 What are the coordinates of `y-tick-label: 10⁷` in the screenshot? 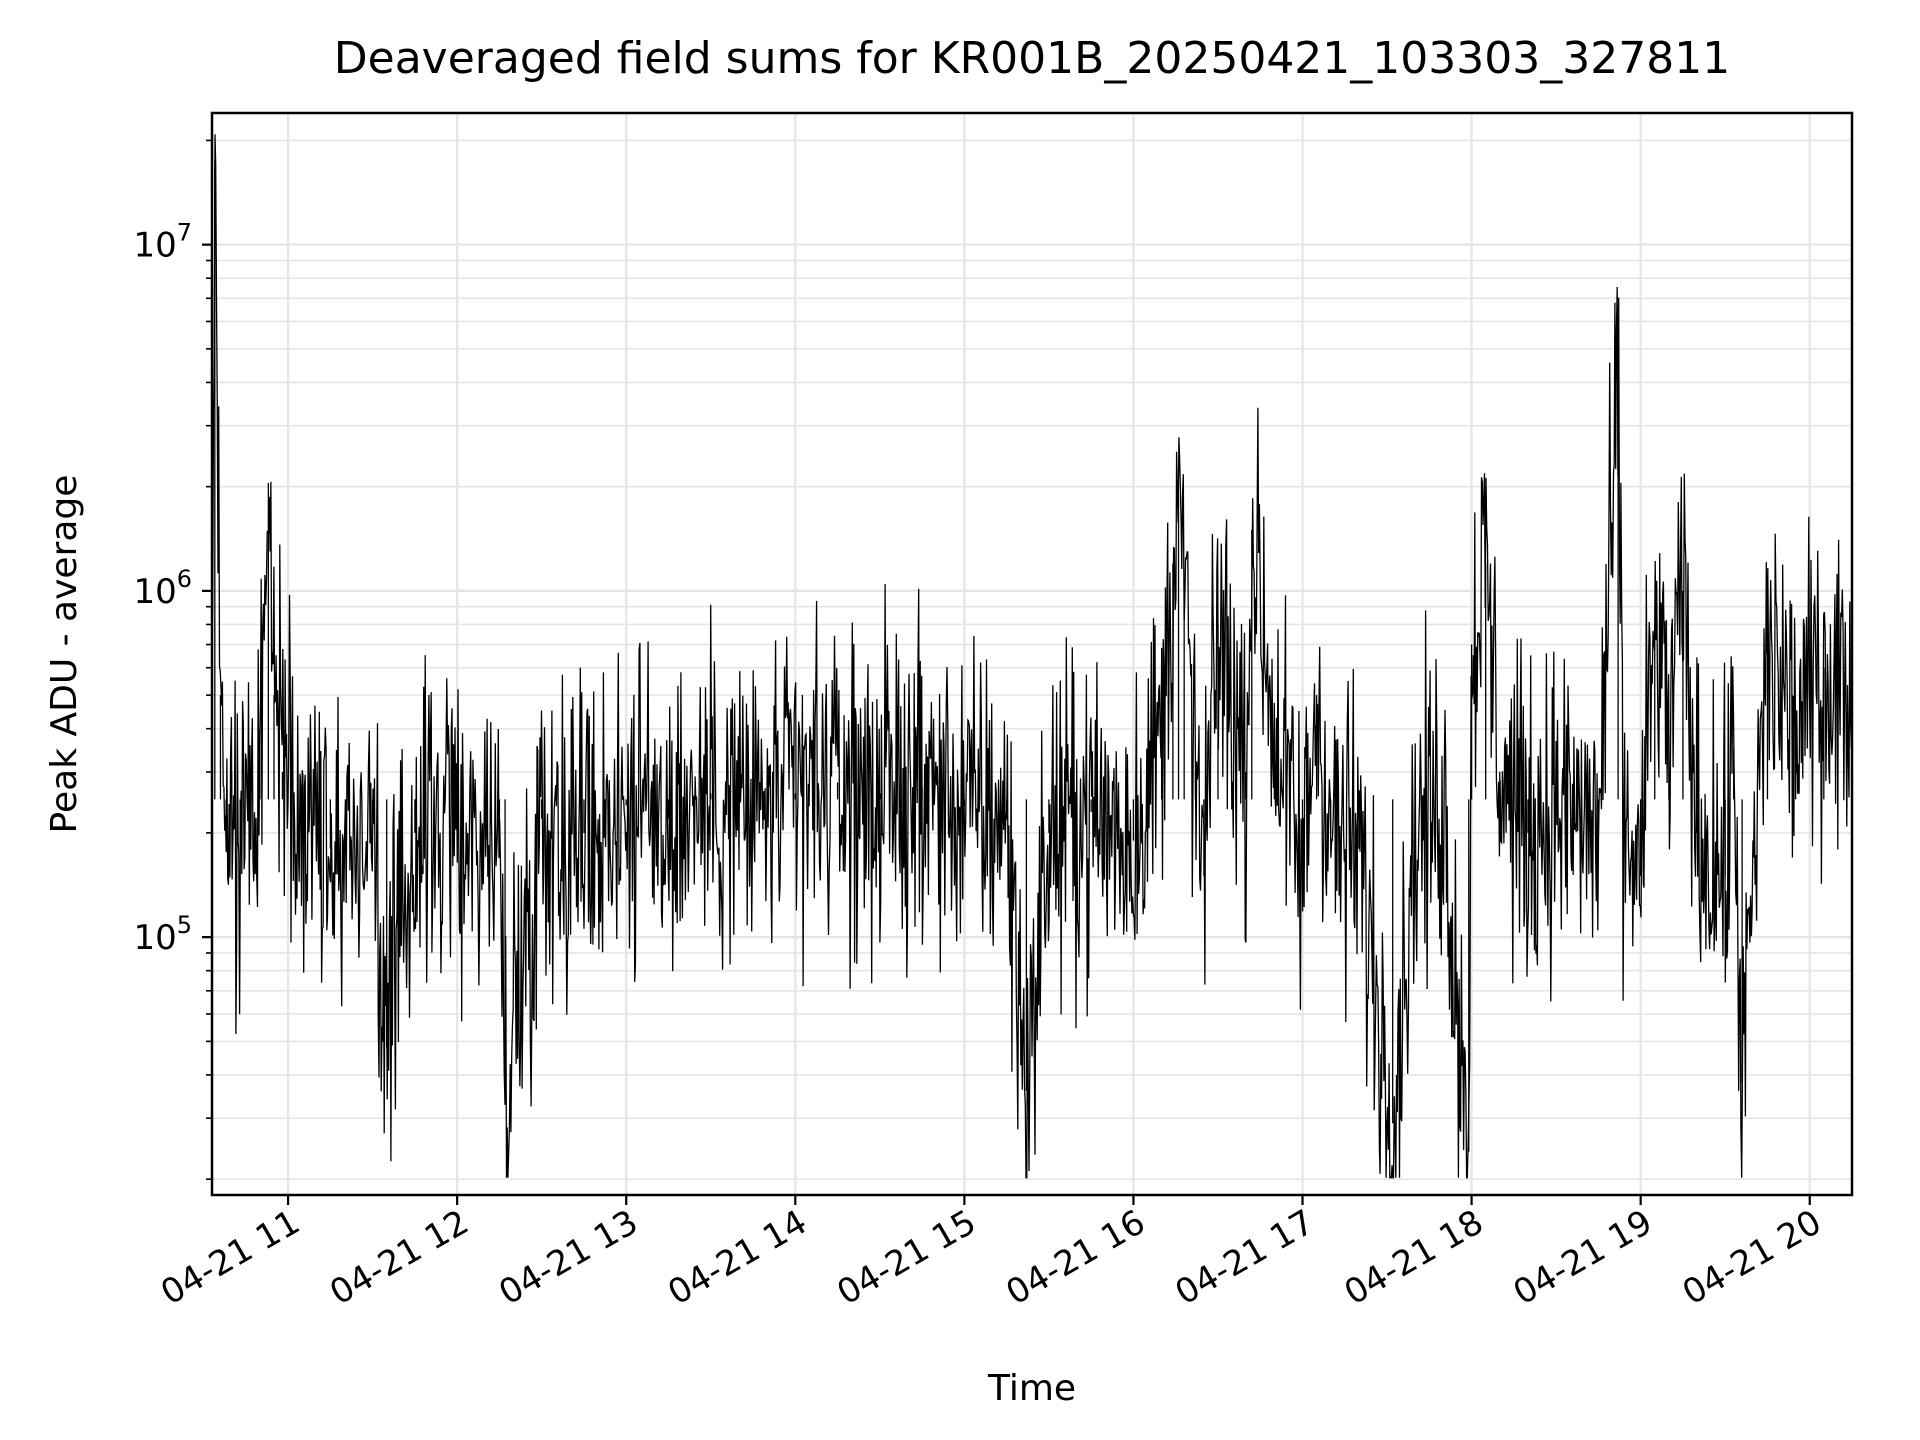 It's located at (162, 242).